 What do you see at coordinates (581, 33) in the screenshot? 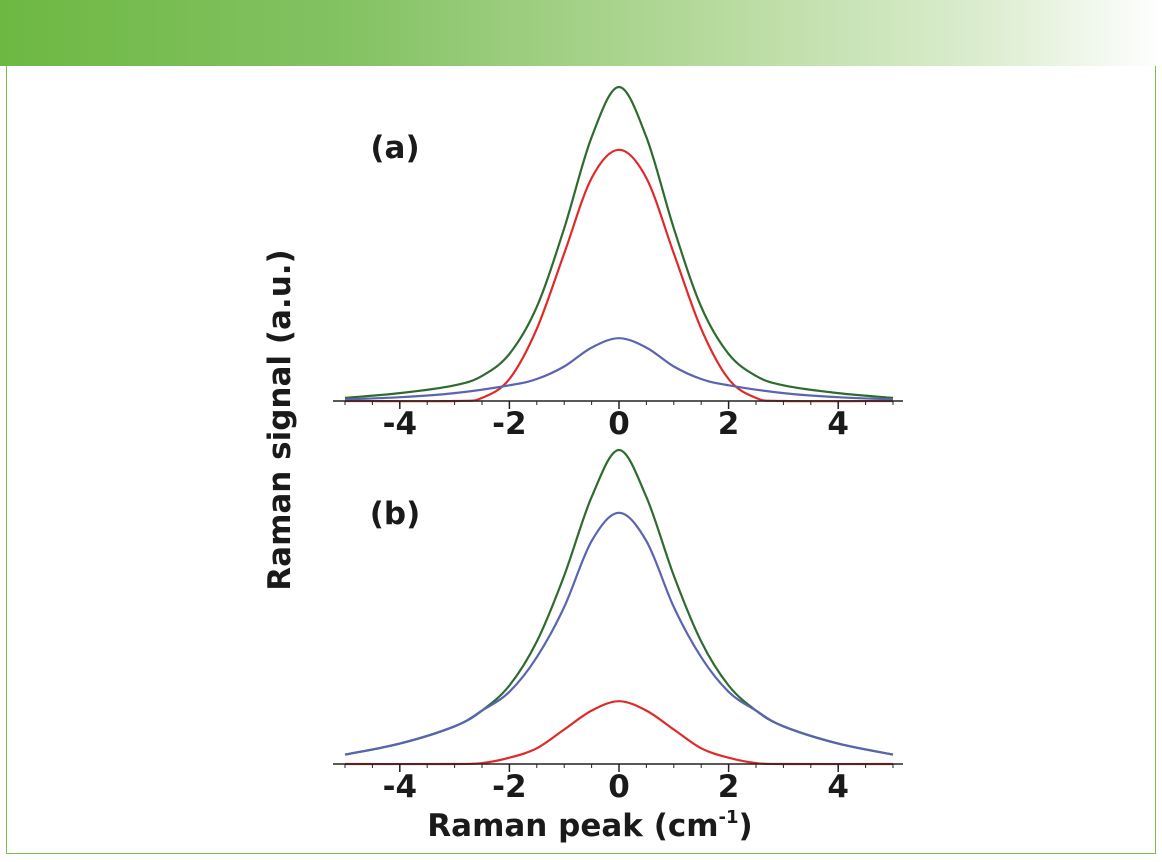
I see `header-banner` at bounding box center [581, 33].